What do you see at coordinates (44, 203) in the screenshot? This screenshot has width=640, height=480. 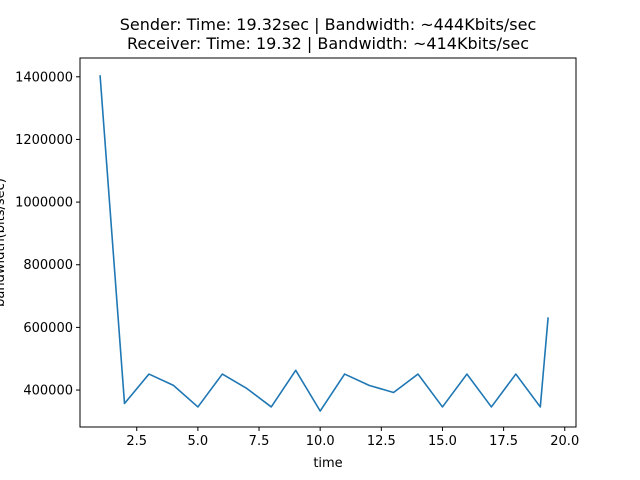 I see `y-tick-label: 1000000` at bounding box center [44, 203].